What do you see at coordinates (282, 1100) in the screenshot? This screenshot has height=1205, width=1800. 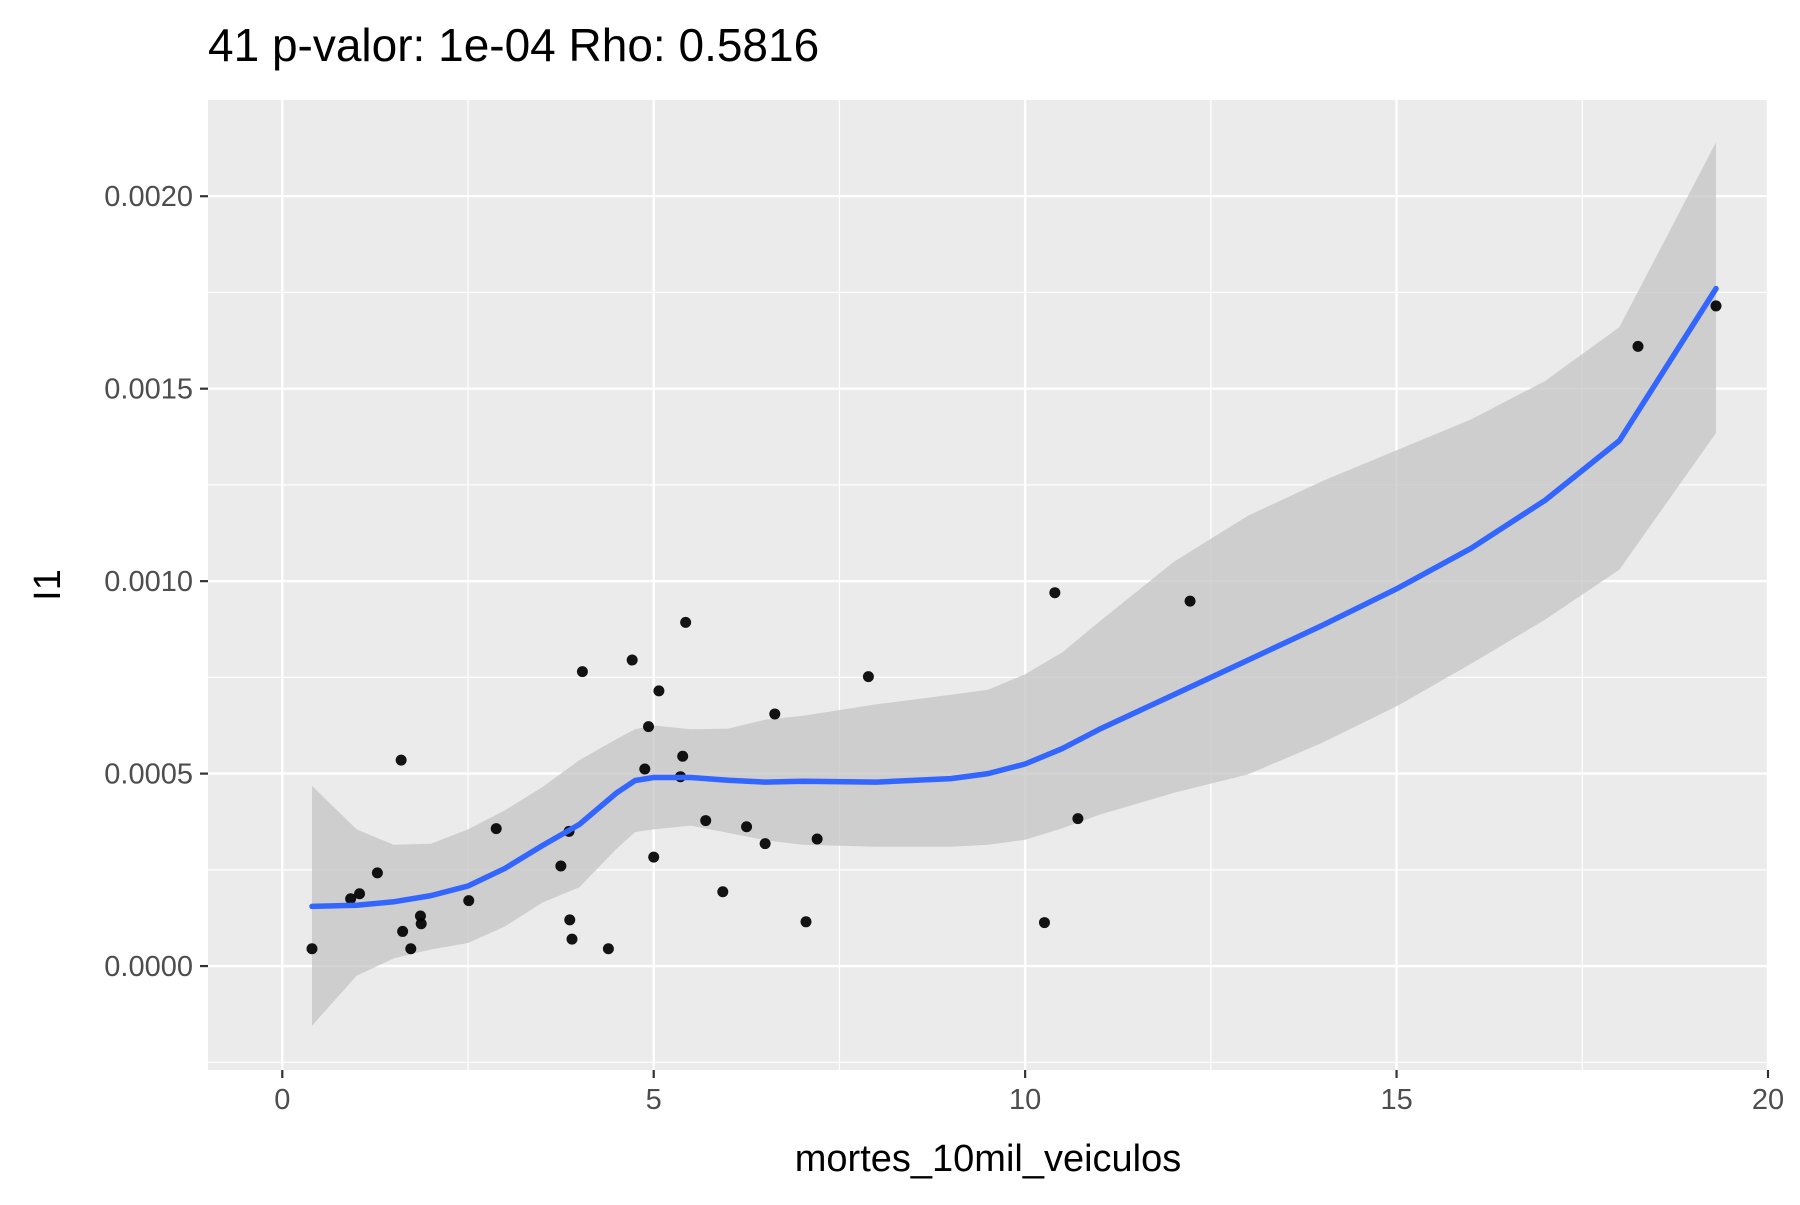 I see `x-tick-label: 0` at bounding box center [282, 1100].